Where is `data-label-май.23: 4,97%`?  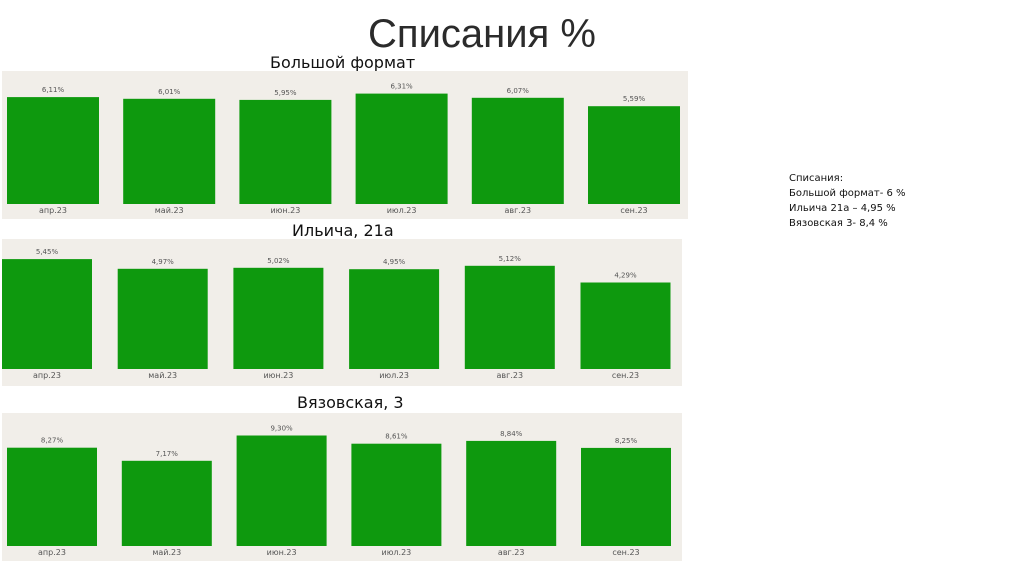
data-label-май.23: 4,97% is located at coordinates (163, 262).